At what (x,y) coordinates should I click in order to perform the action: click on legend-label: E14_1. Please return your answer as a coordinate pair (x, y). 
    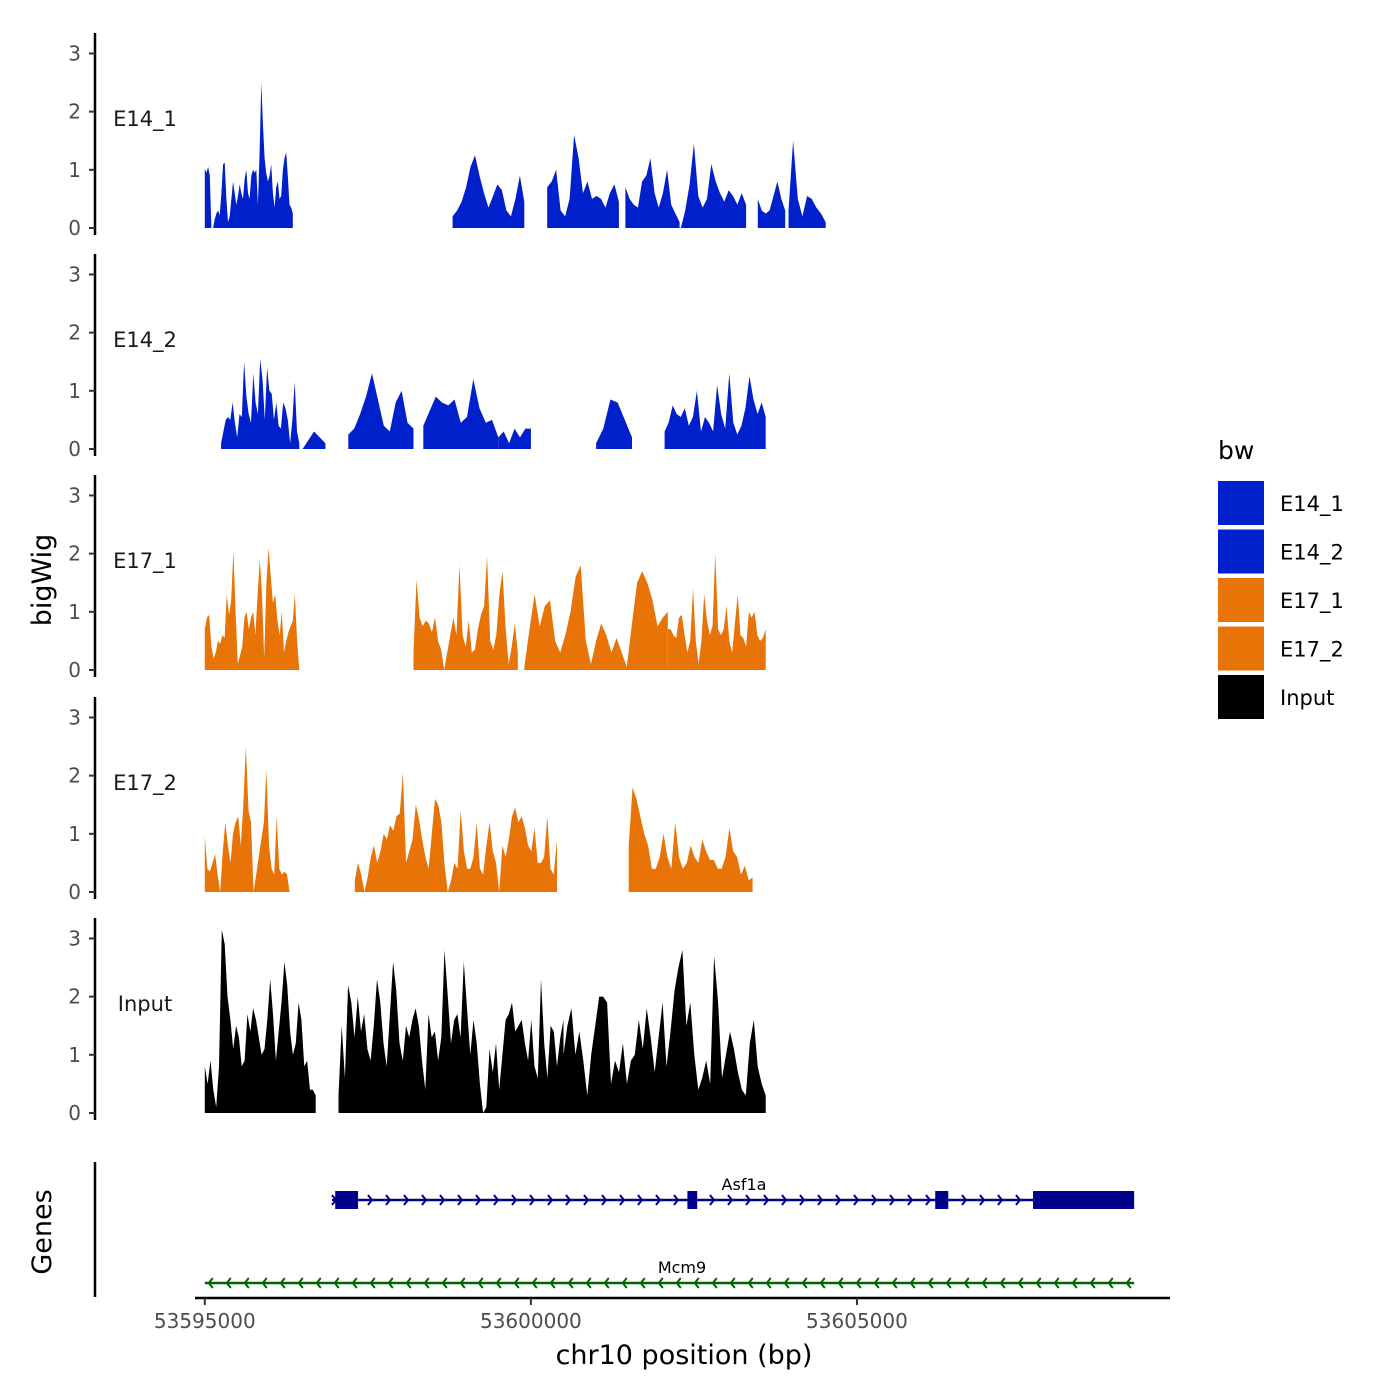
    Looking at the image, I should click on (1312, 504).